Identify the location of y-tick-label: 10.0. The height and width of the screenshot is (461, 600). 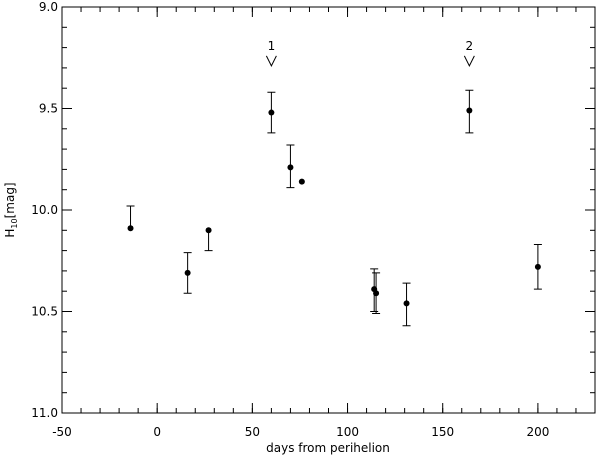
(44, 210).